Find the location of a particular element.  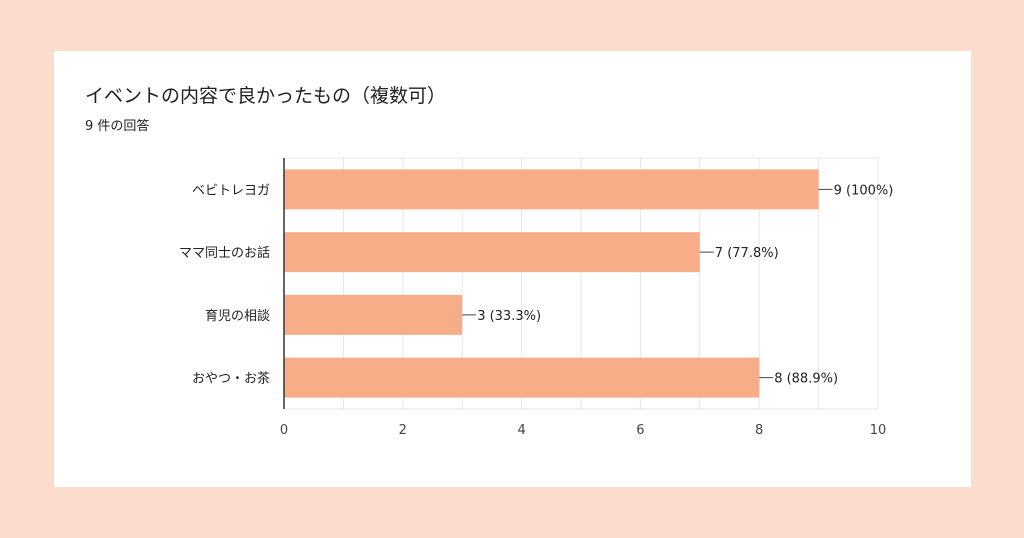

data-label: 7 (77.8%) is located at coordinates (747, 253).